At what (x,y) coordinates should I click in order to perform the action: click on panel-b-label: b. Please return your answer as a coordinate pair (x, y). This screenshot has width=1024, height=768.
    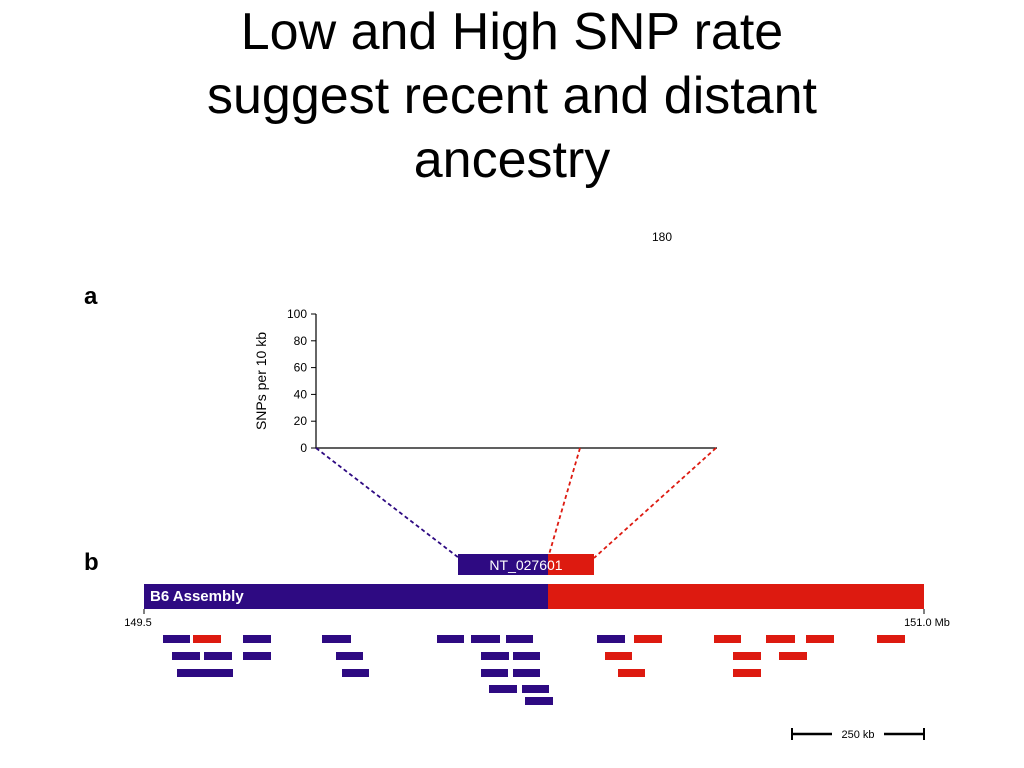
    Looking at the image, I should click on (91, 562).